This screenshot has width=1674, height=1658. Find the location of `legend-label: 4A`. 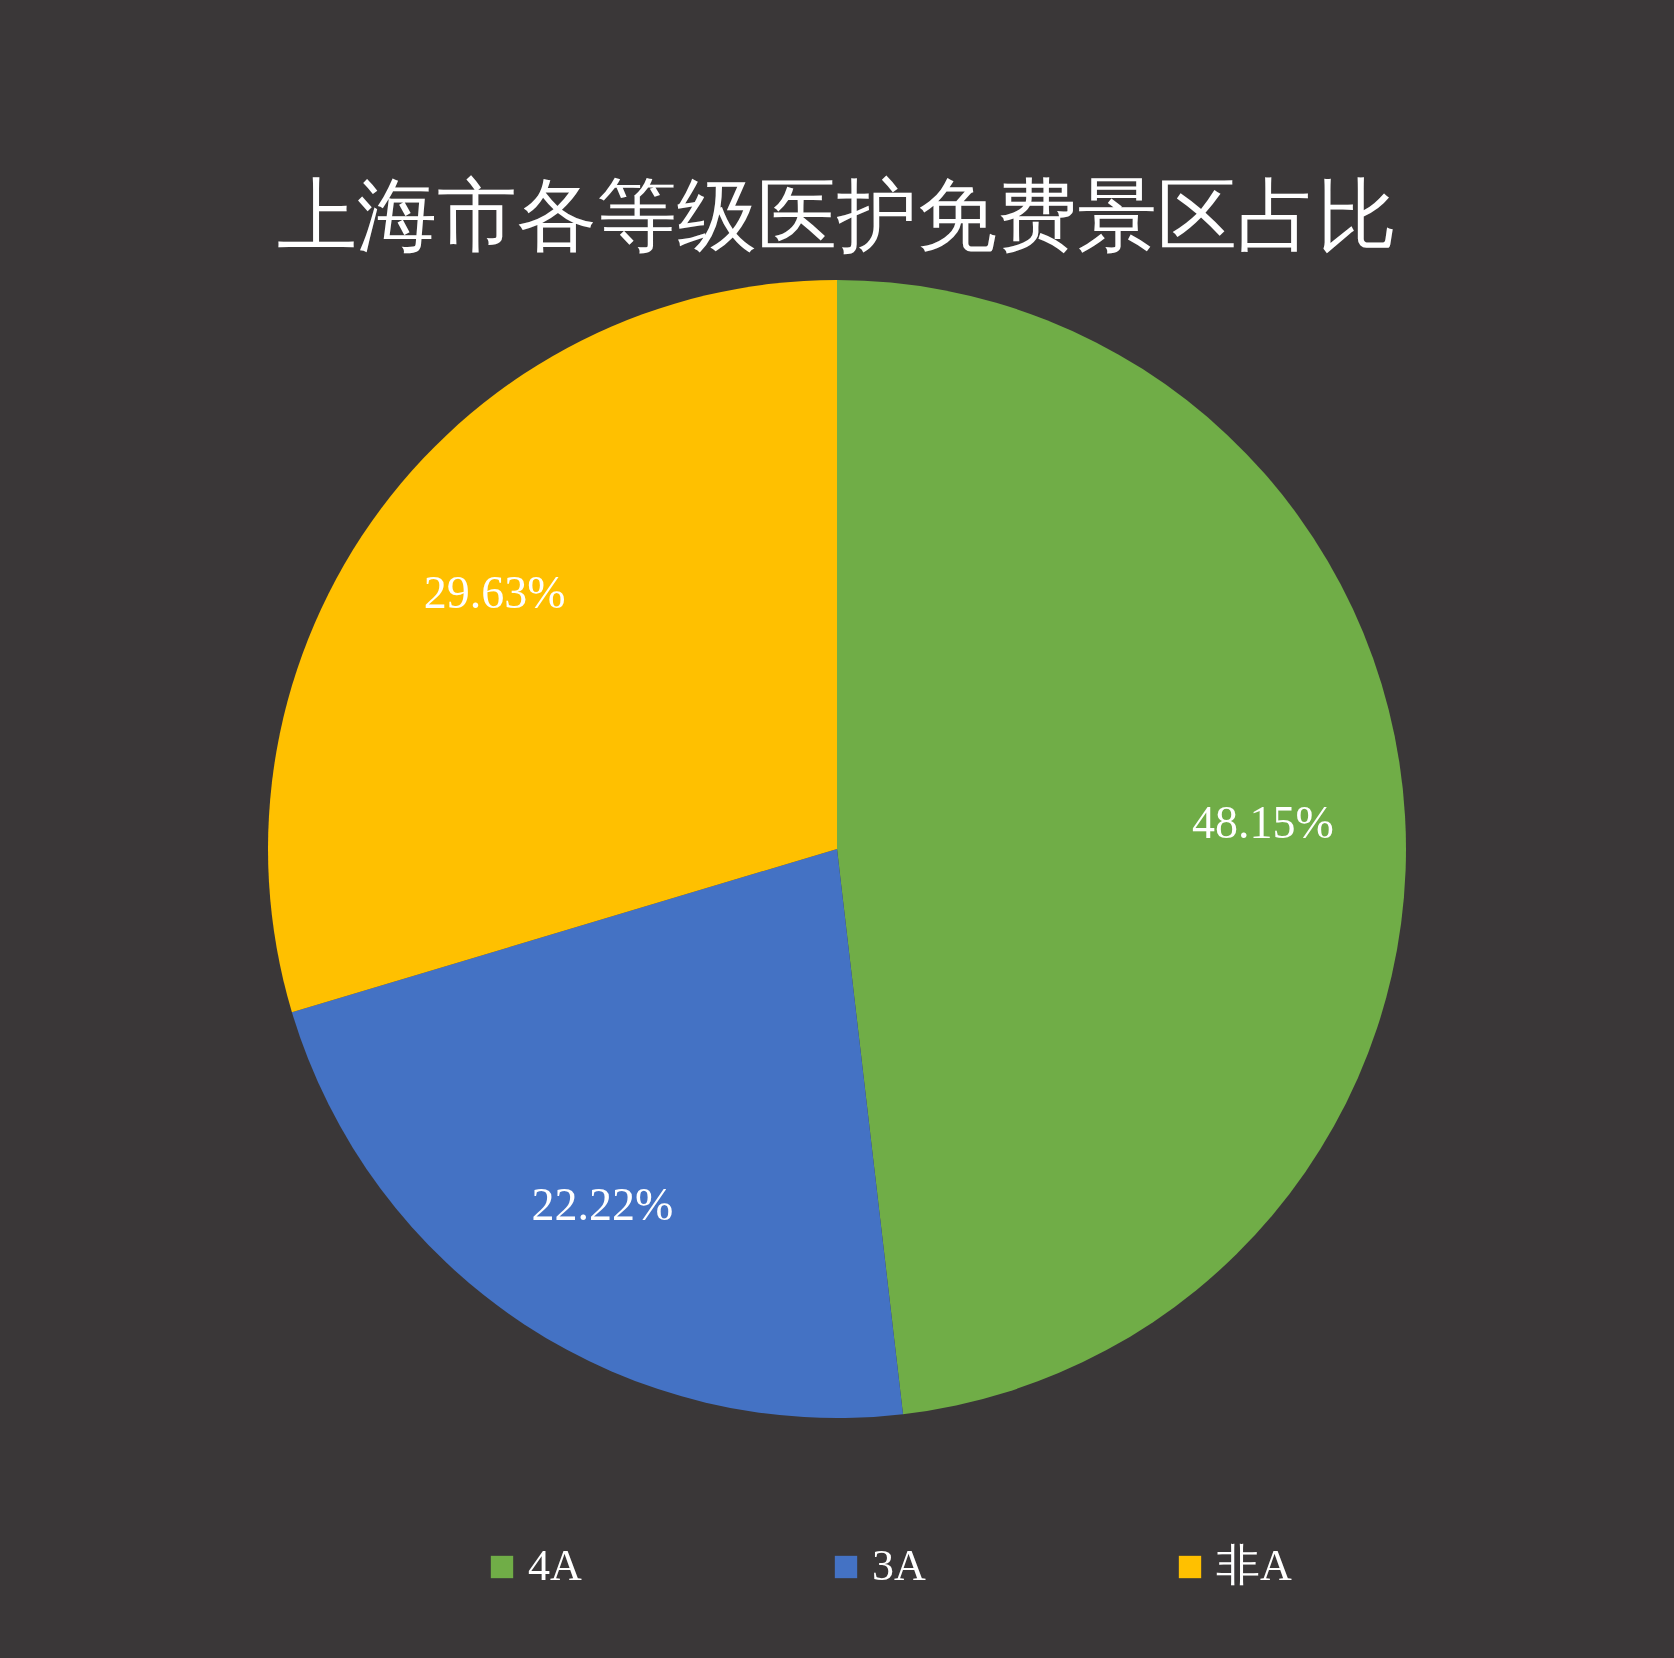

legend-label: 4A is located at coordinates (555, 1565).